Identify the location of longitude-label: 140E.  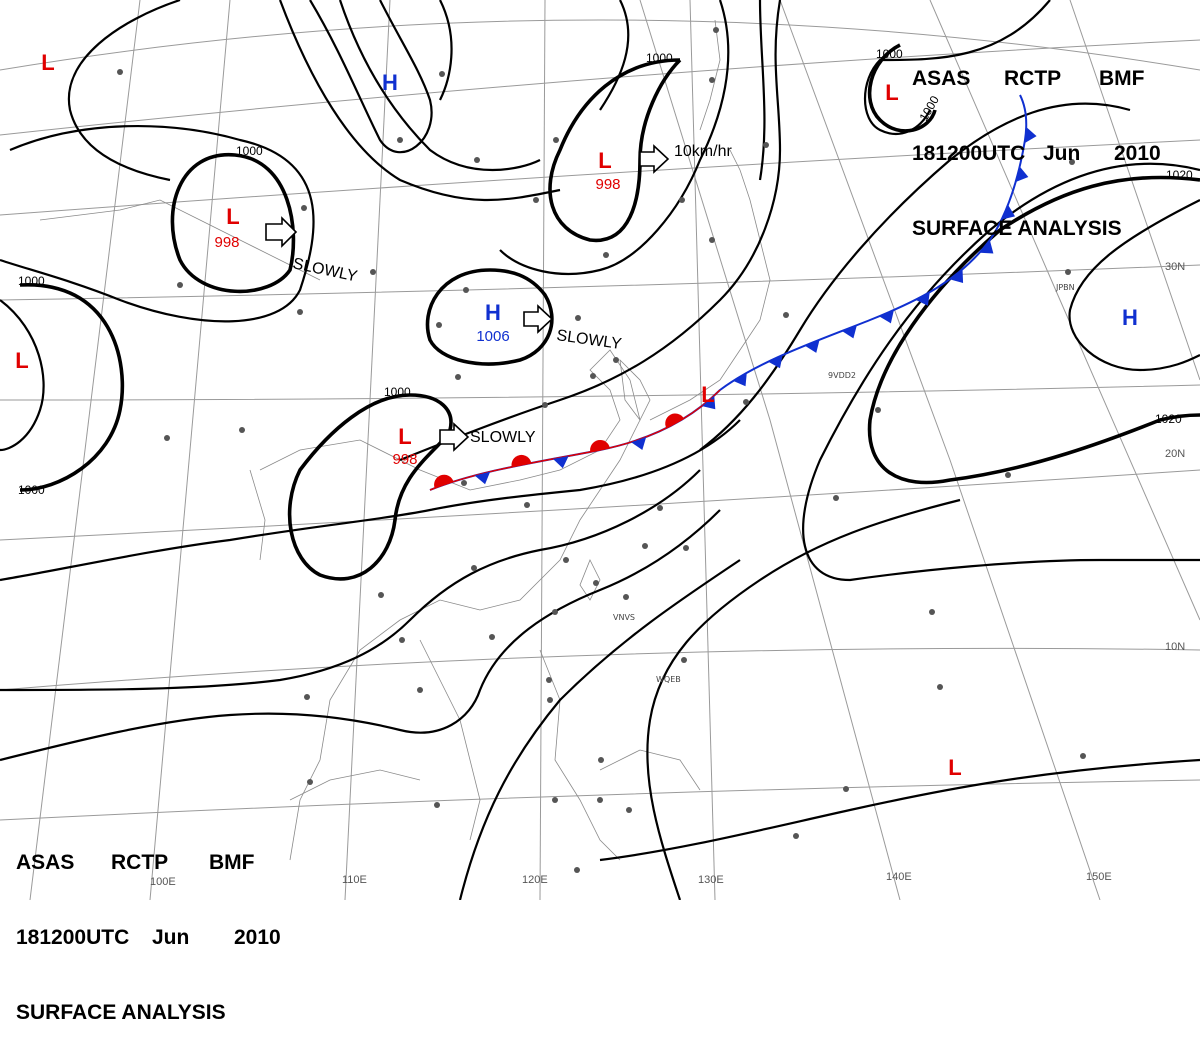
(899, 877).